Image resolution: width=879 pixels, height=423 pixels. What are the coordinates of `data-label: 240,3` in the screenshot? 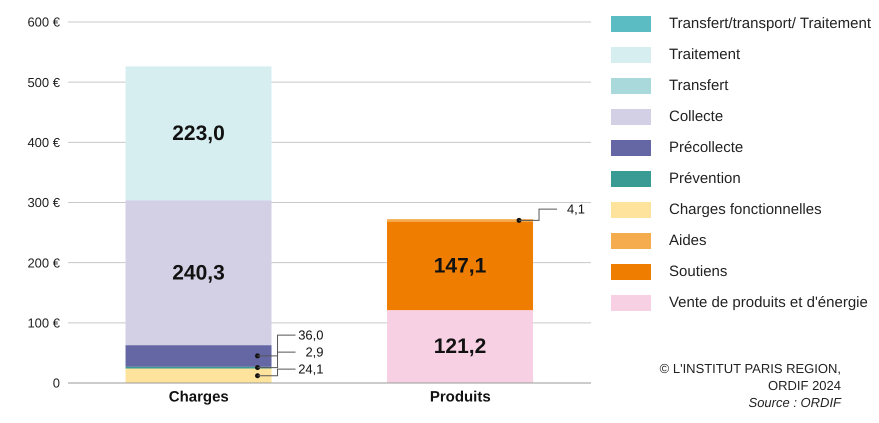 It's located at (198, 272).